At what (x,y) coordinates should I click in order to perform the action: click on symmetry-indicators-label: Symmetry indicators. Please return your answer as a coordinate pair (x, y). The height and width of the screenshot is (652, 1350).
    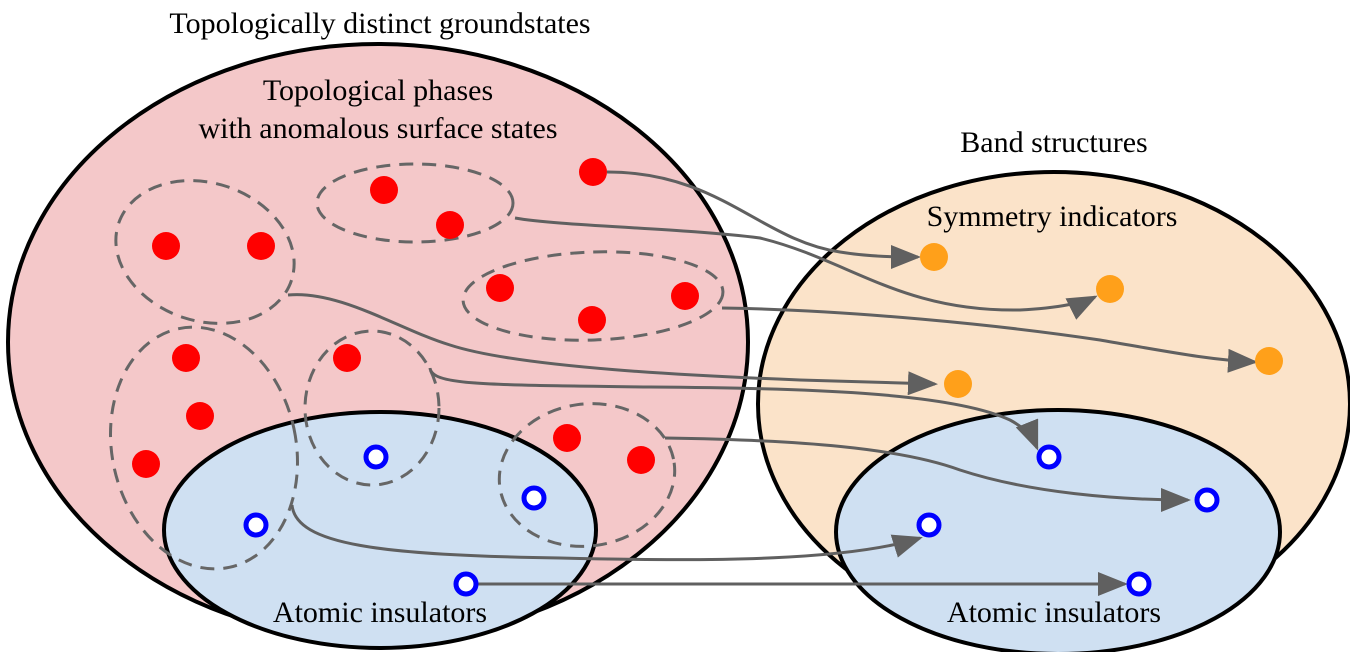
    Looking at the image, I should click on (1052, 216).